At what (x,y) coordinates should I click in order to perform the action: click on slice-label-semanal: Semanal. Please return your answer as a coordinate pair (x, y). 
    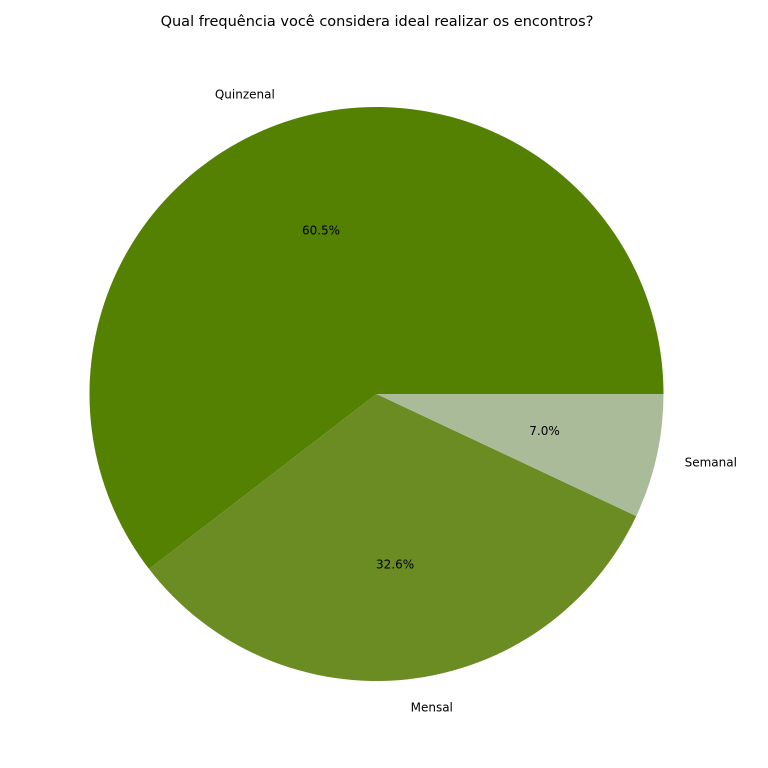
    Looking at the image, I should click on (711, 462).